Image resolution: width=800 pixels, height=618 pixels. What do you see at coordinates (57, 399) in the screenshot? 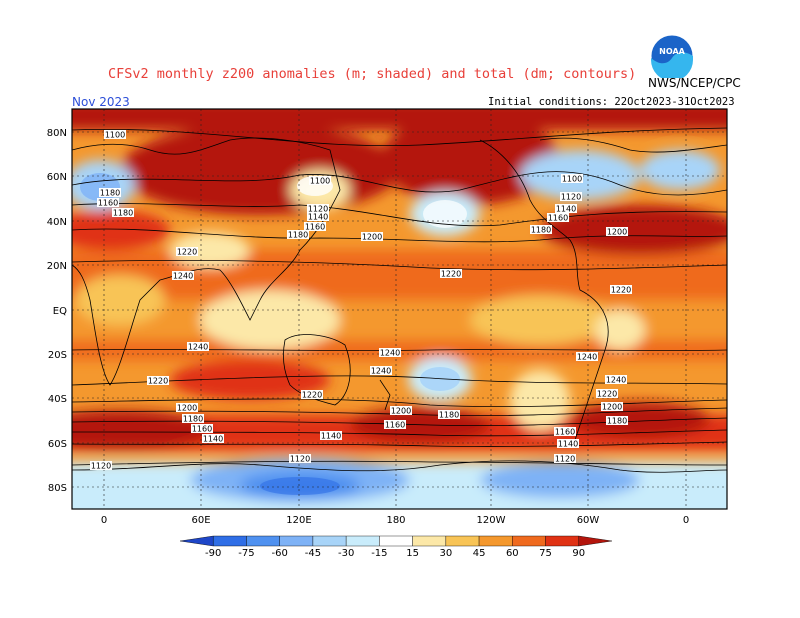
I see `lat-tick-label: 40S` at bounding box center [57, 399].